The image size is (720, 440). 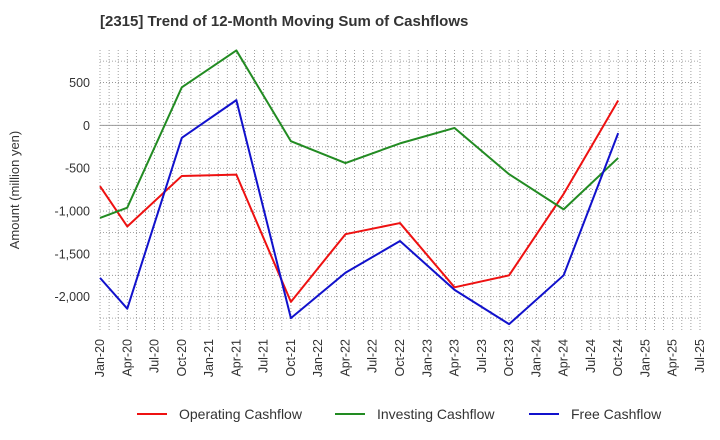 What do you see at coordinates (79, 83) in the screenshot?
I see `y-tick-label: 500` at bounding box center [79, 83].